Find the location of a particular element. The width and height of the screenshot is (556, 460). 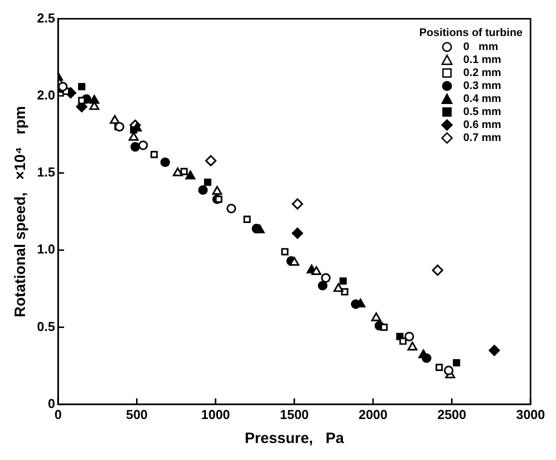

x-tick-label: 2000 is located at coordinates (373, 414).